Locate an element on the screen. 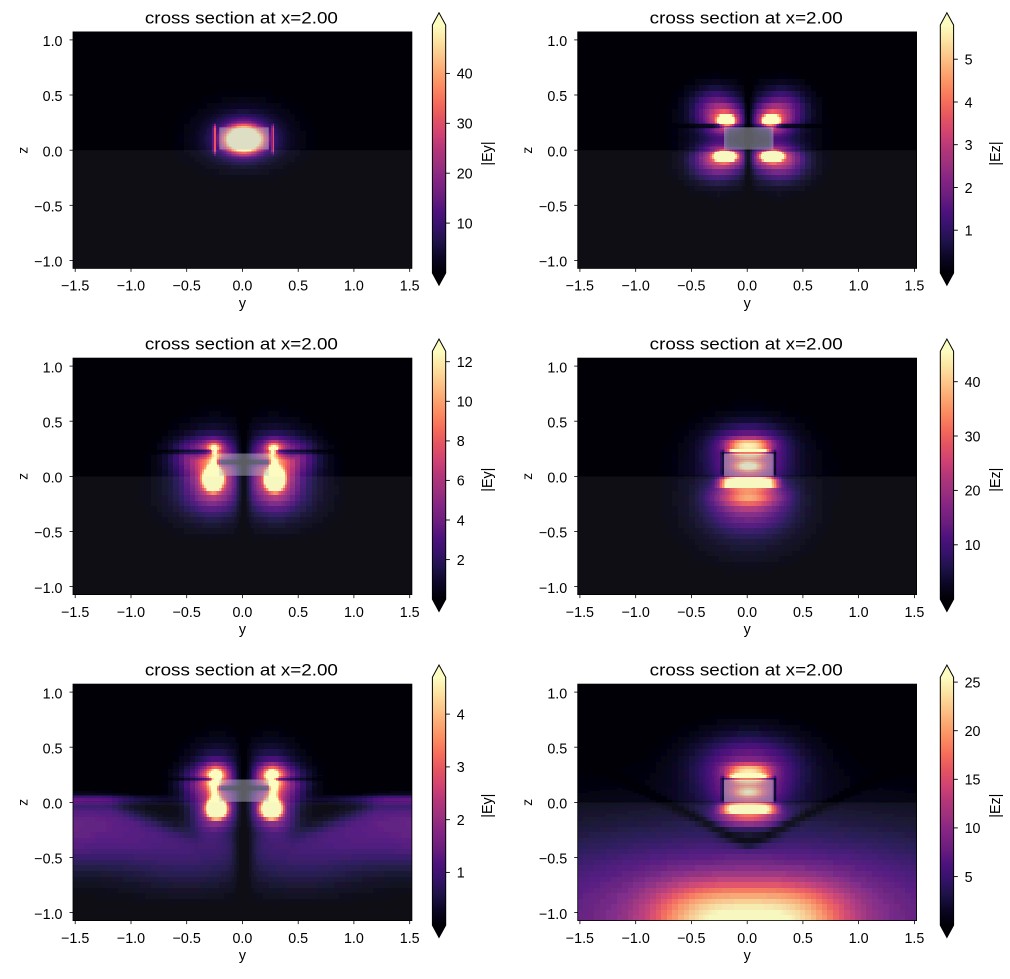  svg-text: 15 is located at coordinates (973, 781).